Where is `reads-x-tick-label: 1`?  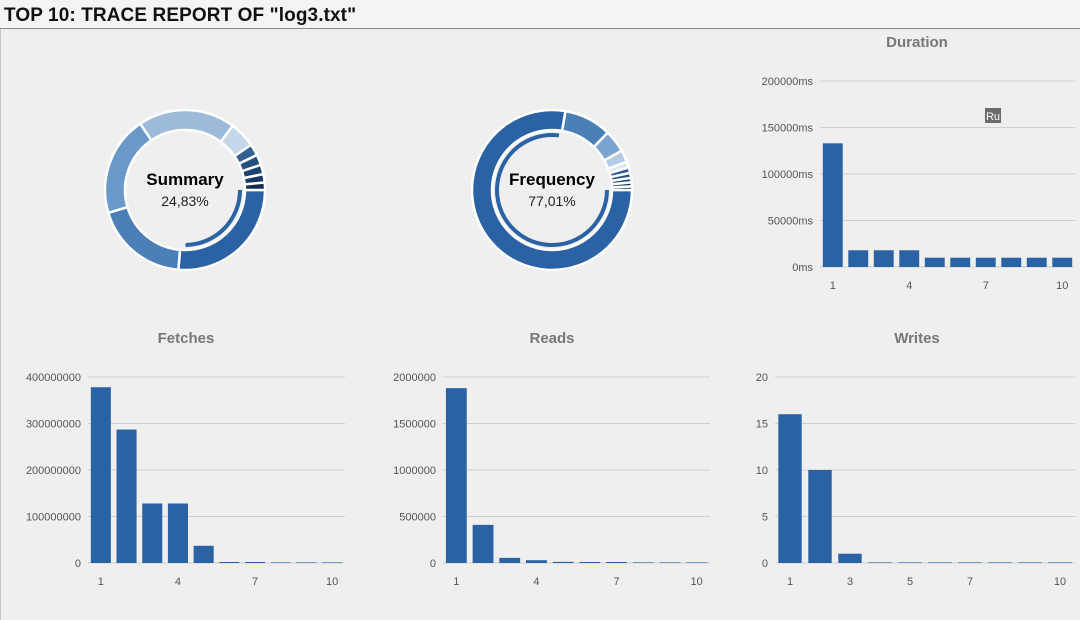
reads-x-tick-label: 1 is located at coordinates (456, 582).